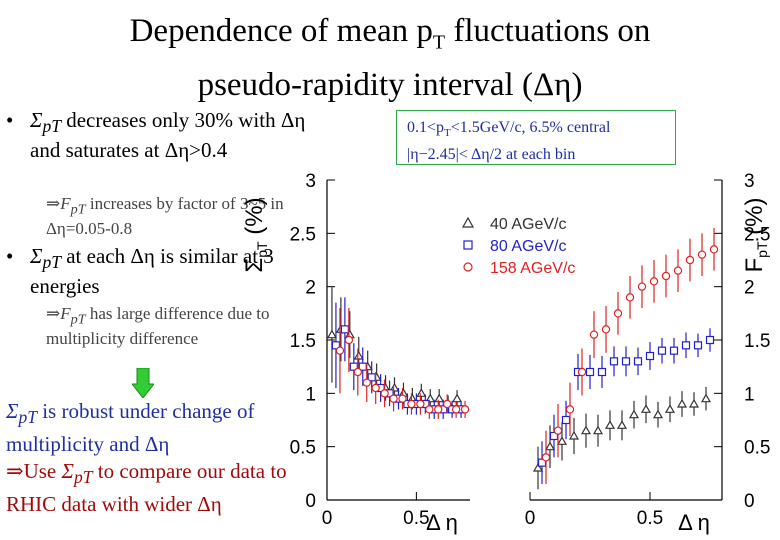  What do you see at coordinates (509, 129) in the screenshot?
I see `cuts-line-1: 0.1<pT<1.5GeV/c, 6.5% central` at bounding box center [509, 129].